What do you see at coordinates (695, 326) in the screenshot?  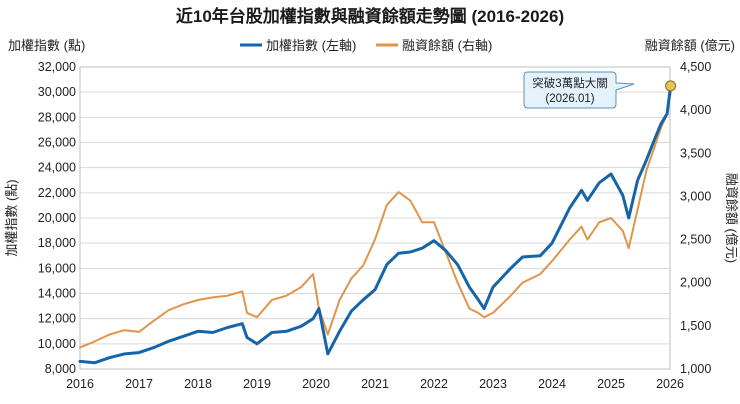 I see `right-tick-label: 1,500` at bounding box center [695, 326].